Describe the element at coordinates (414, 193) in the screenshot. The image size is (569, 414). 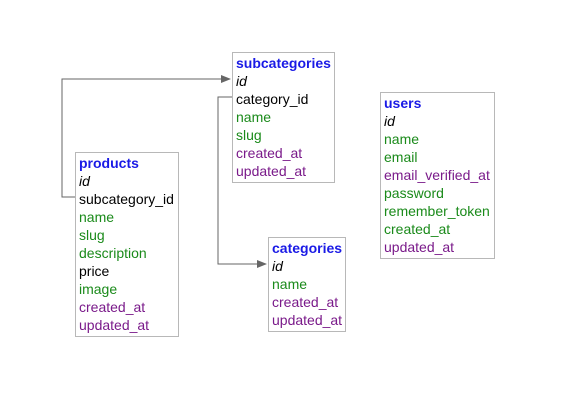
I see `field-password: password` at that location.